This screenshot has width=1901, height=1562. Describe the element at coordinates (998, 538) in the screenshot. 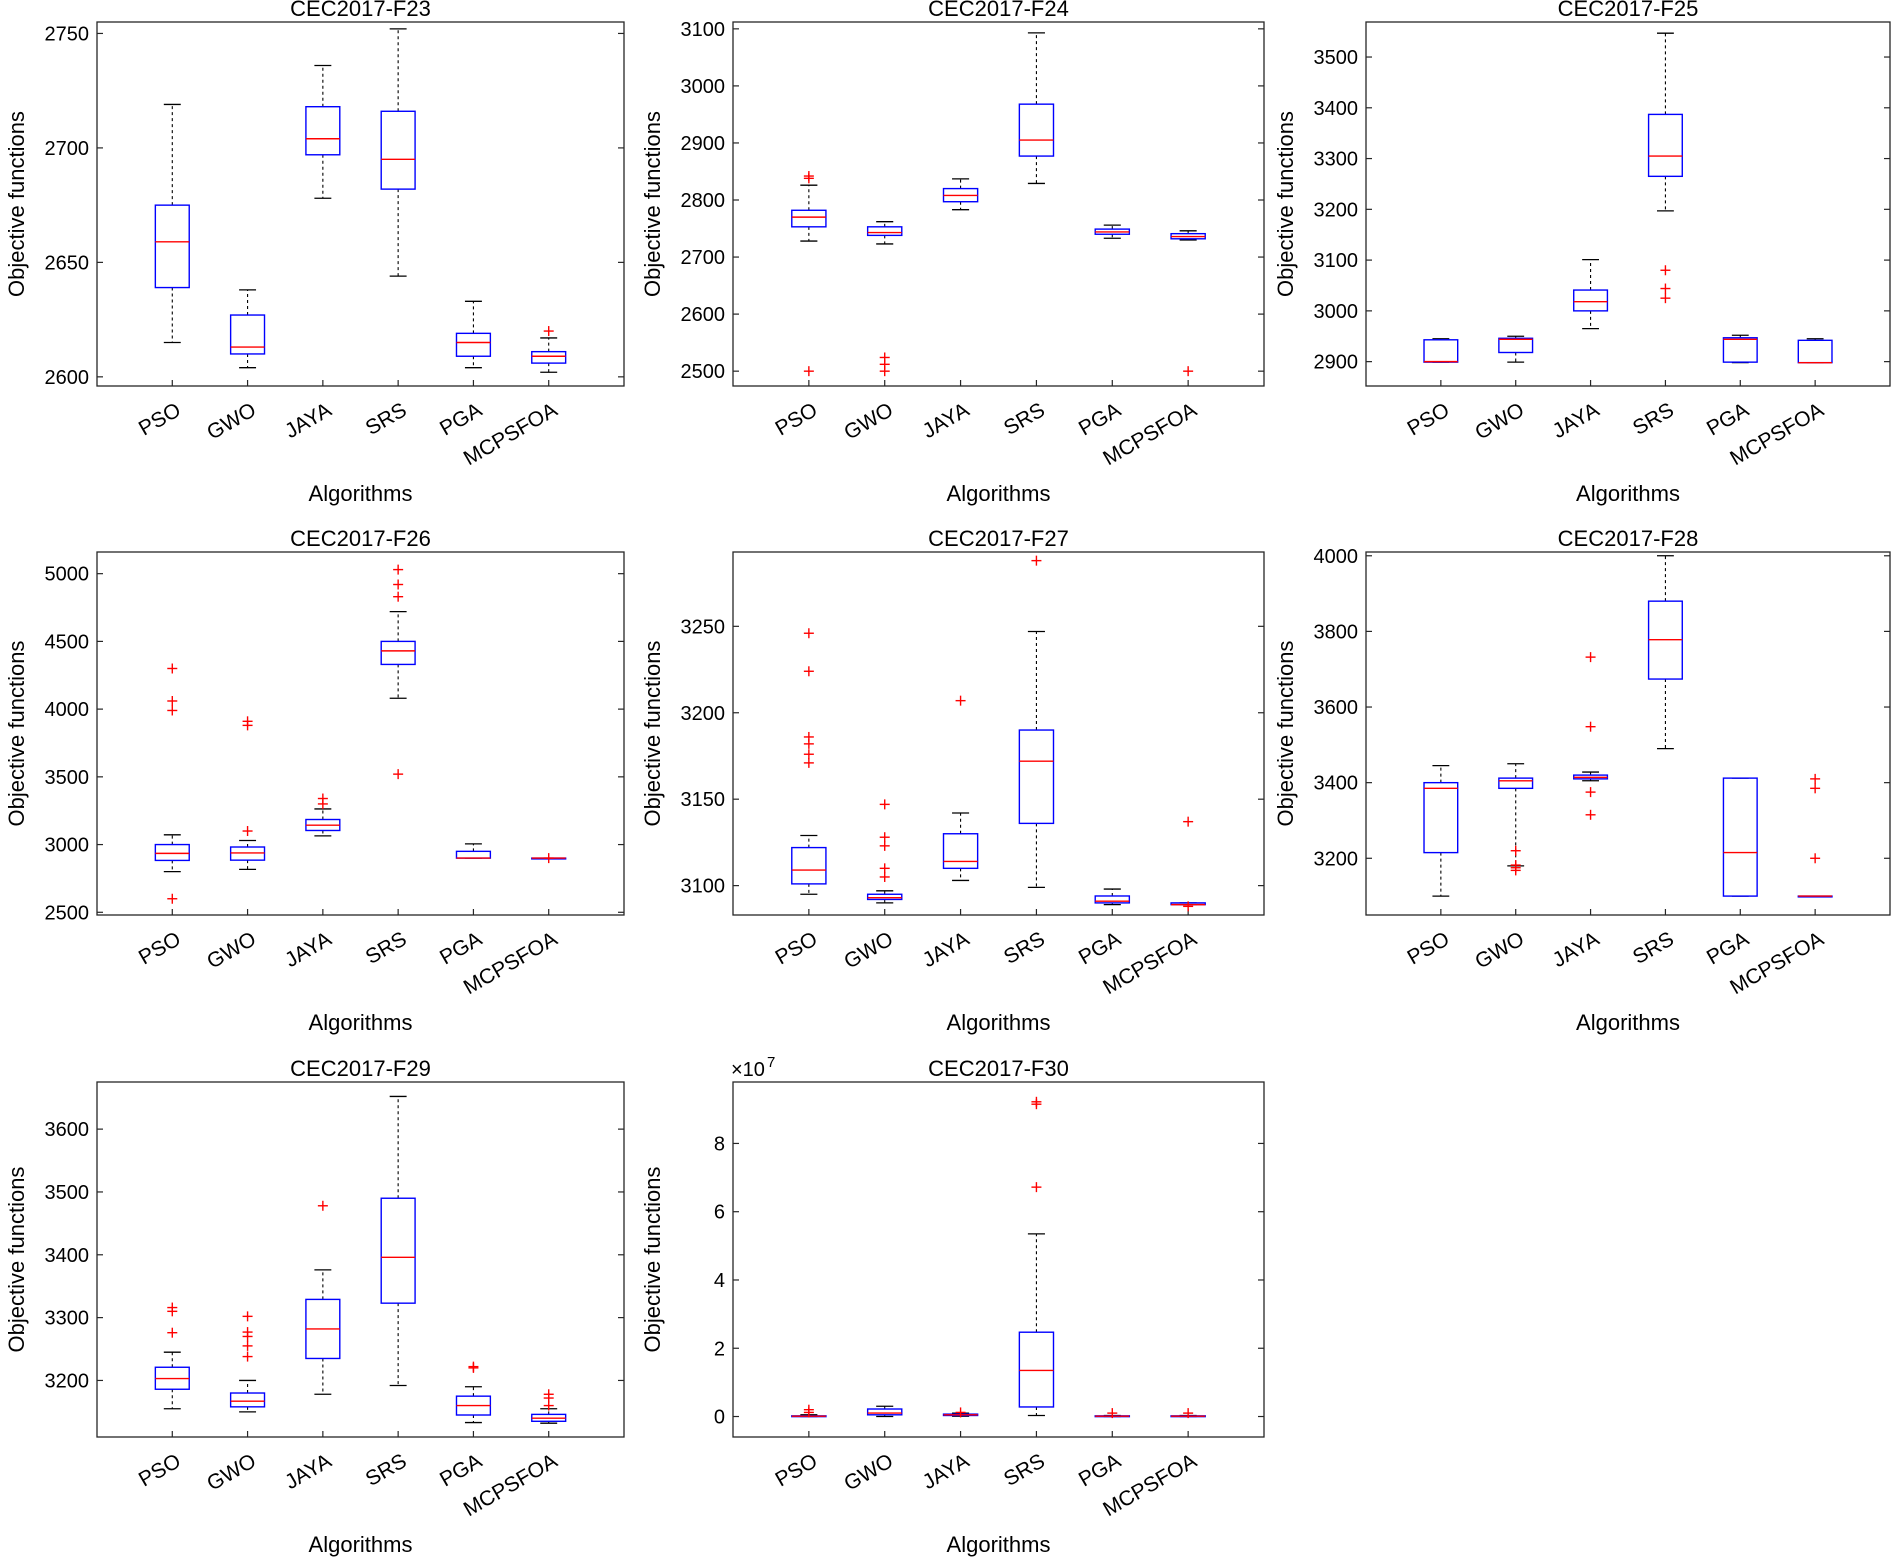

I see `chart-title: CEC2017-F27` at that location.